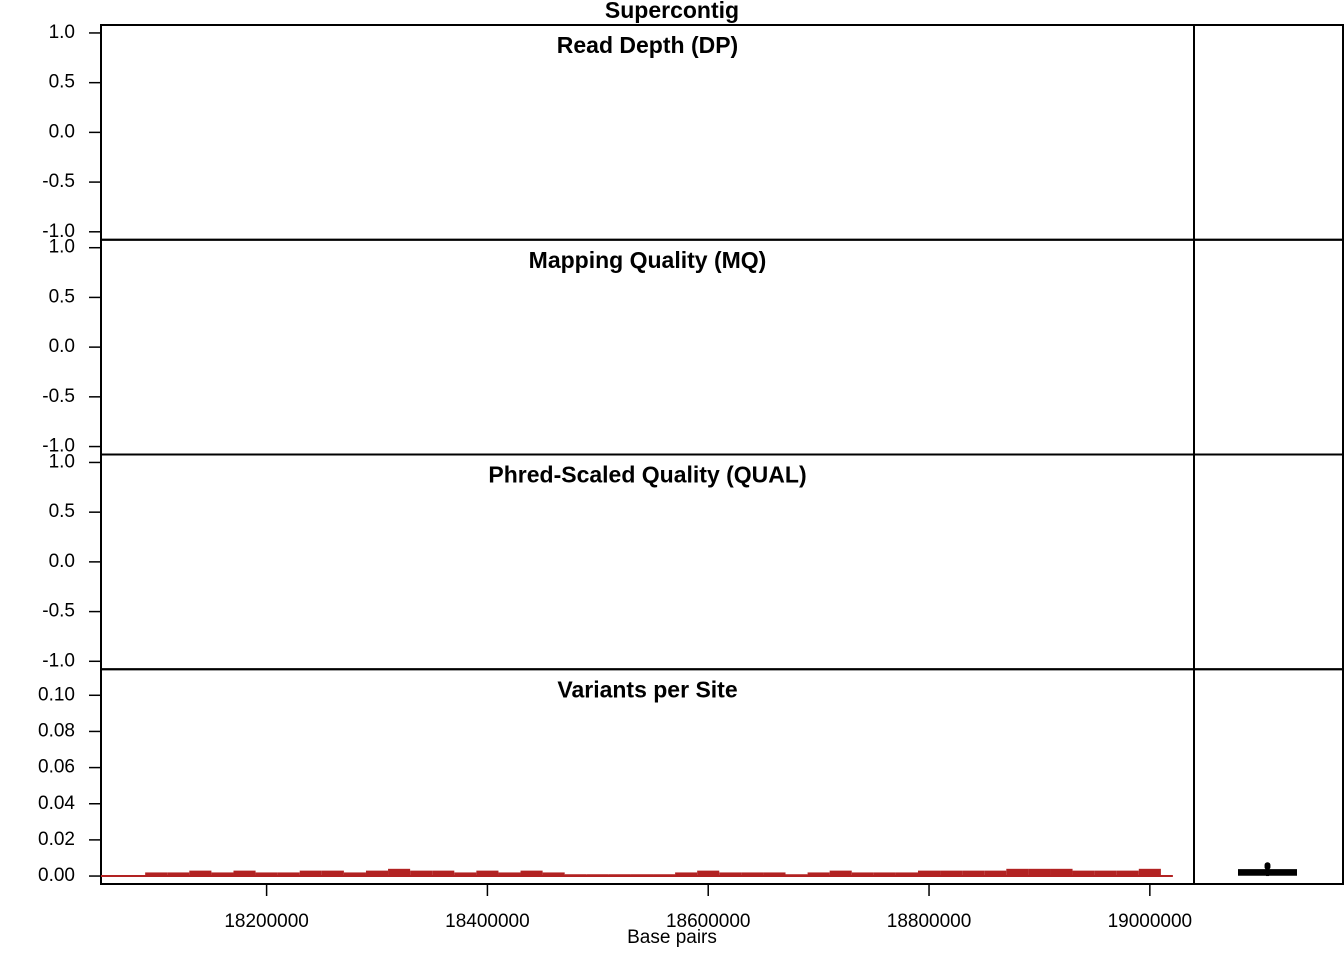 Image resolution: width=1344 pixels, height=960 pixels. I want to click on y-tick-label: 0.06, so click(56, 767).